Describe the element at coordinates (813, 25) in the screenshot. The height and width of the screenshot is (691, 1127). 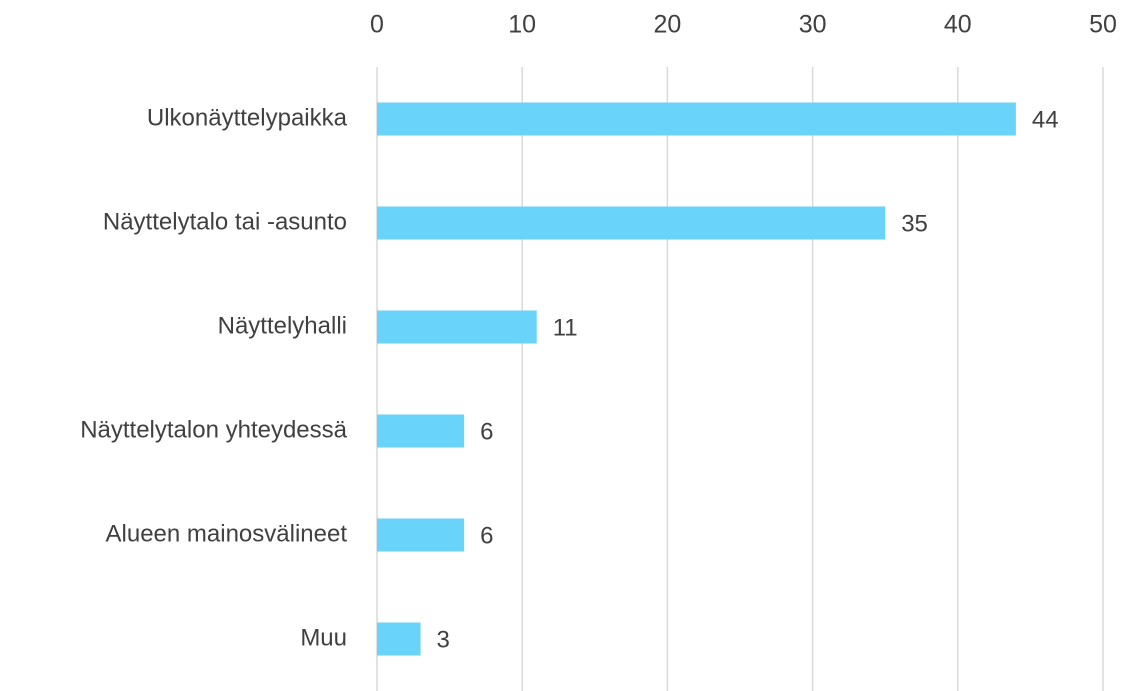
I see `x-tick-label: 30` at that location.